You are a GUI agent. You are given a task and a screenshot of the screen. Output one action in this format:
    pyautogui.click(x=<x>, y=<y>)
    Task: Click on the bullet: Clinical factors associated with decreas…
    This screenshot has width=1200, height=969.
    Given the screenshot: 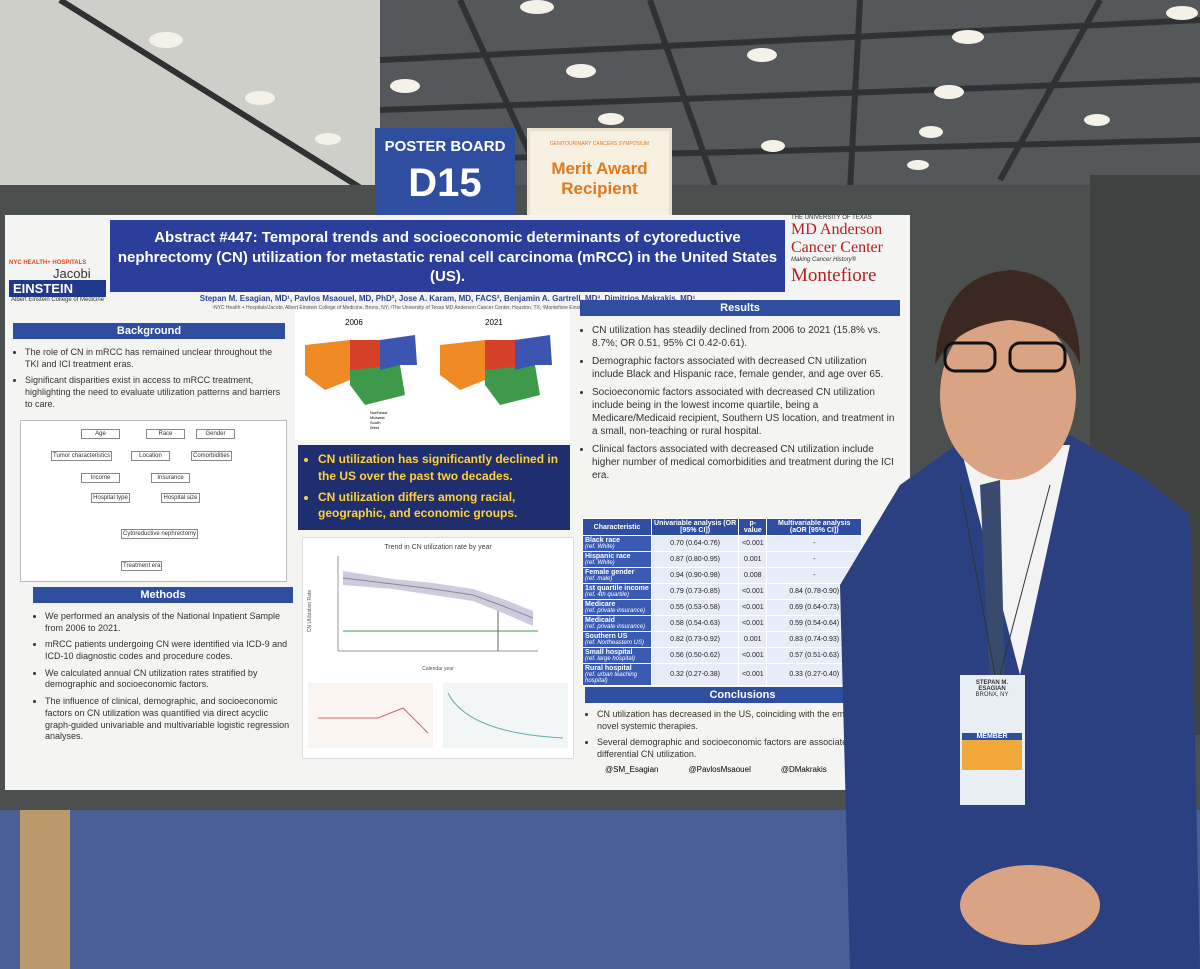 What is the action you would take?
    pyautogui.click(x=746, y=462)
    